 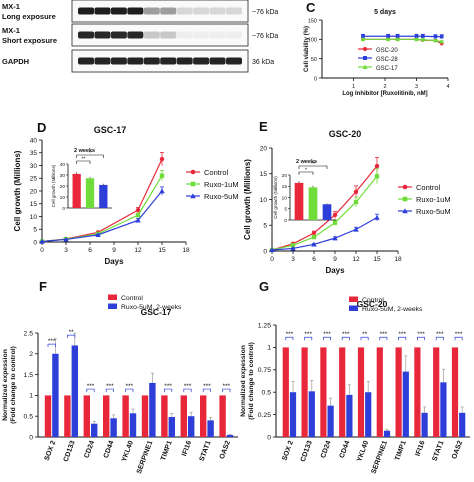 What do you see at coordinates (34, 179) in the screenshot?
I see `y-tick-label: 25` at bounding box center [34, 179].